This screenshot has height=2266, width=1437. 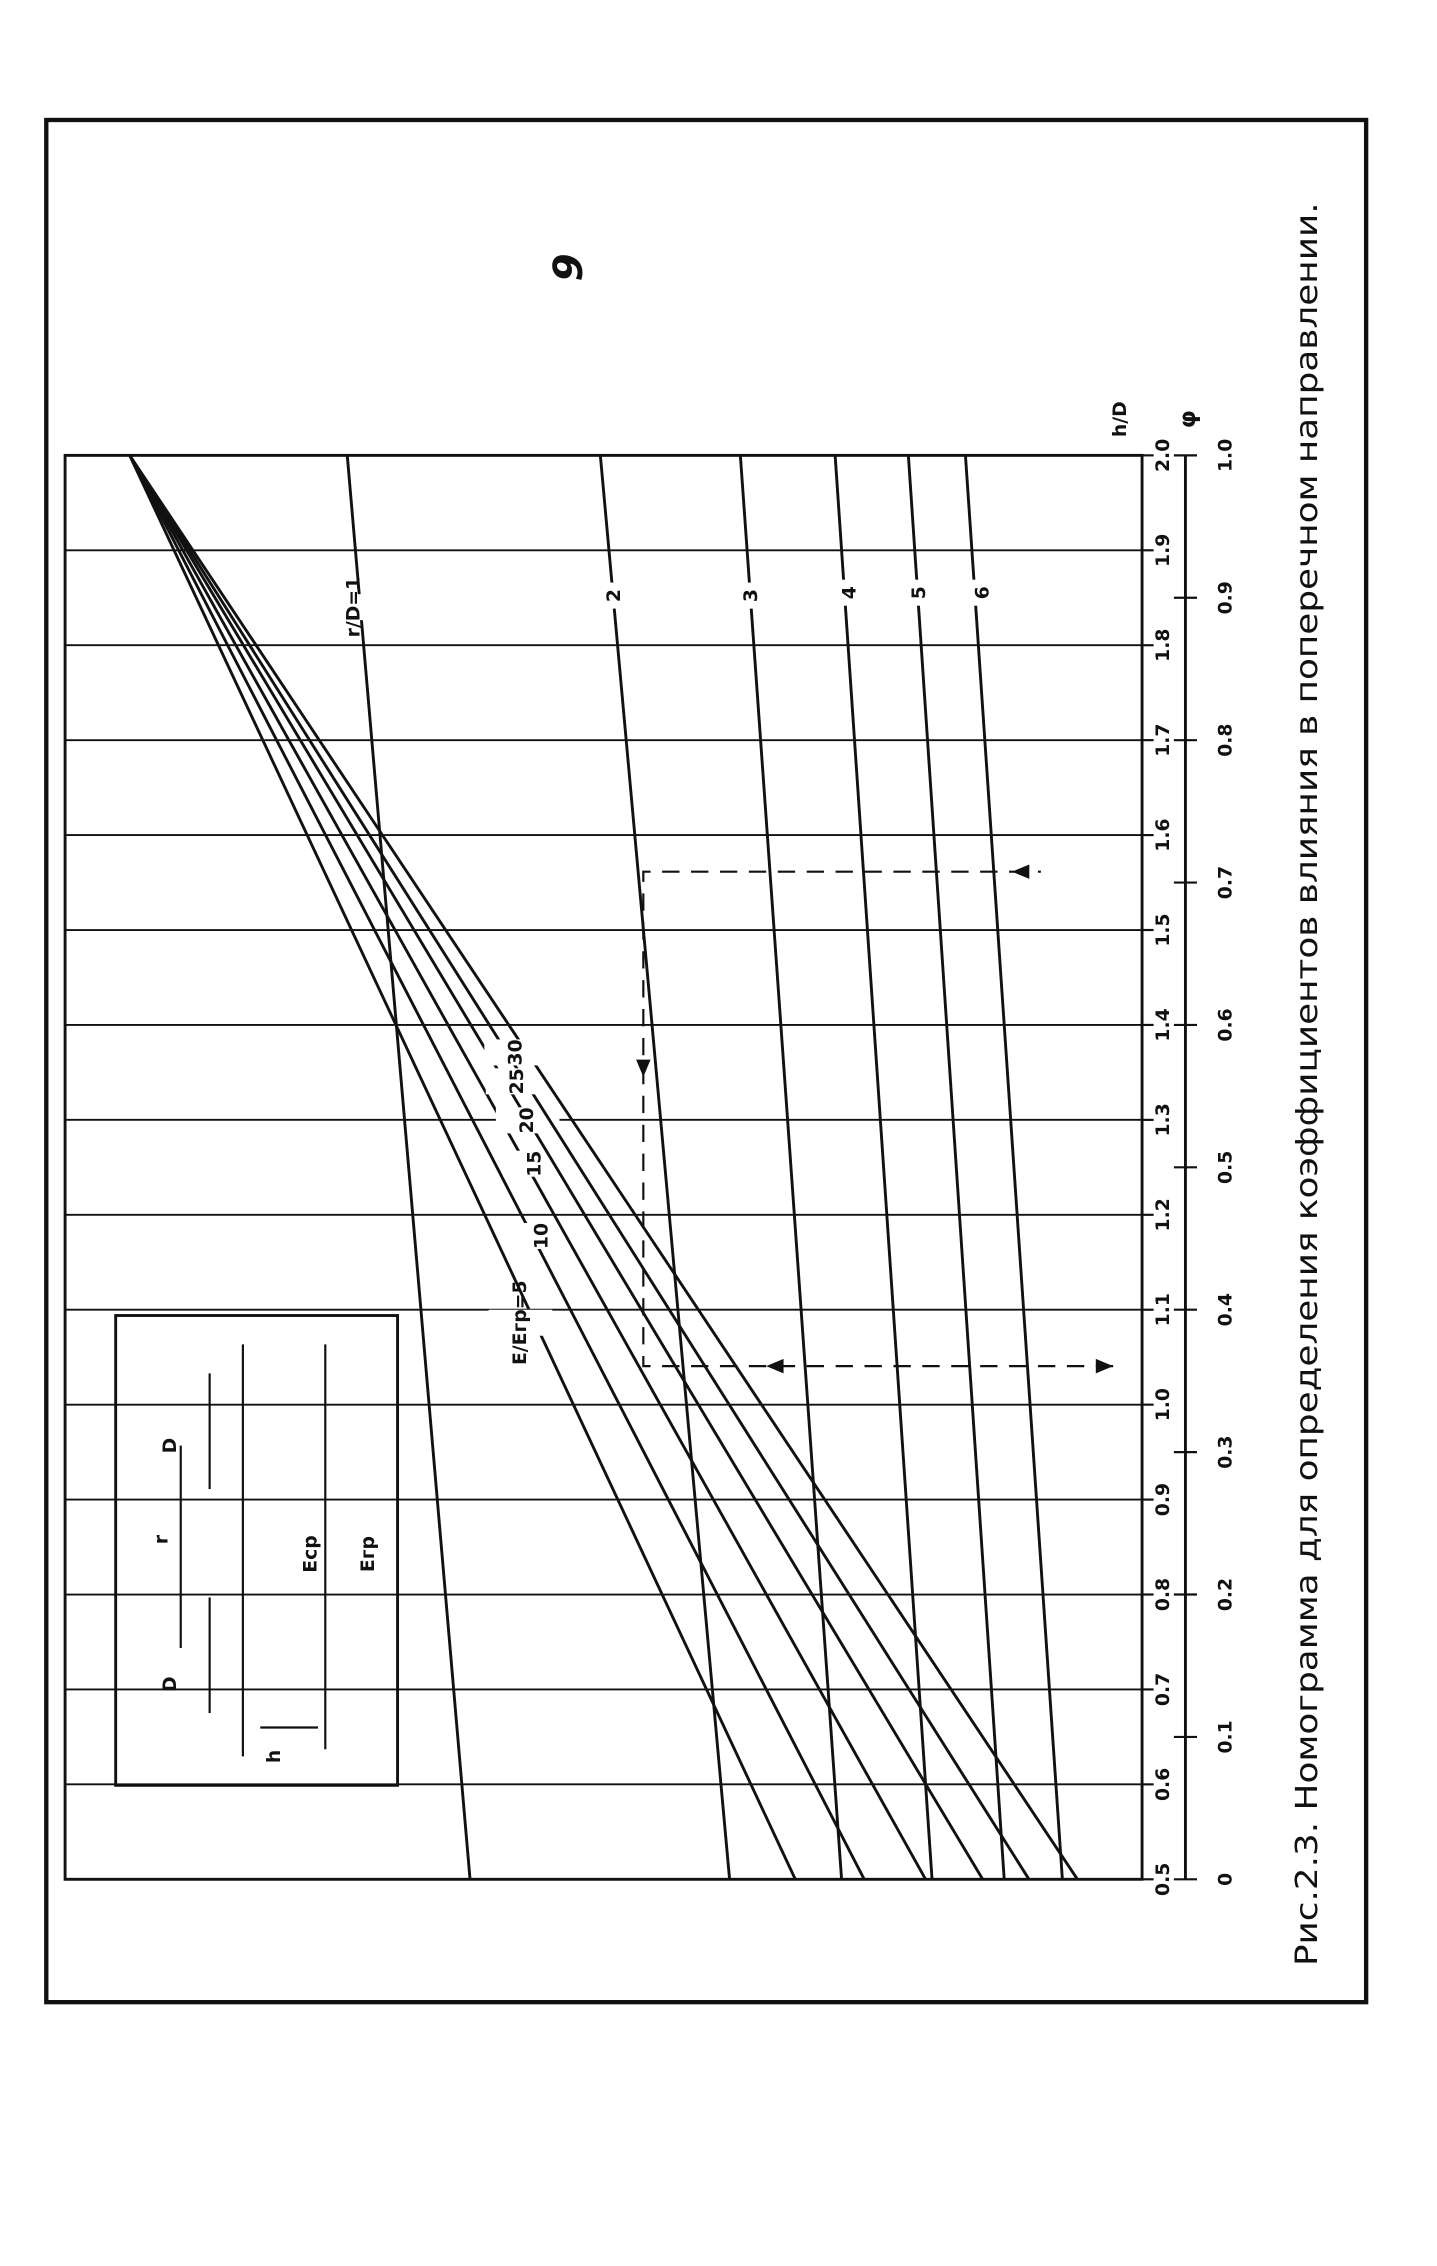 I want to click on phi-tick-label: 0.9, so click(x=1225, y=597).